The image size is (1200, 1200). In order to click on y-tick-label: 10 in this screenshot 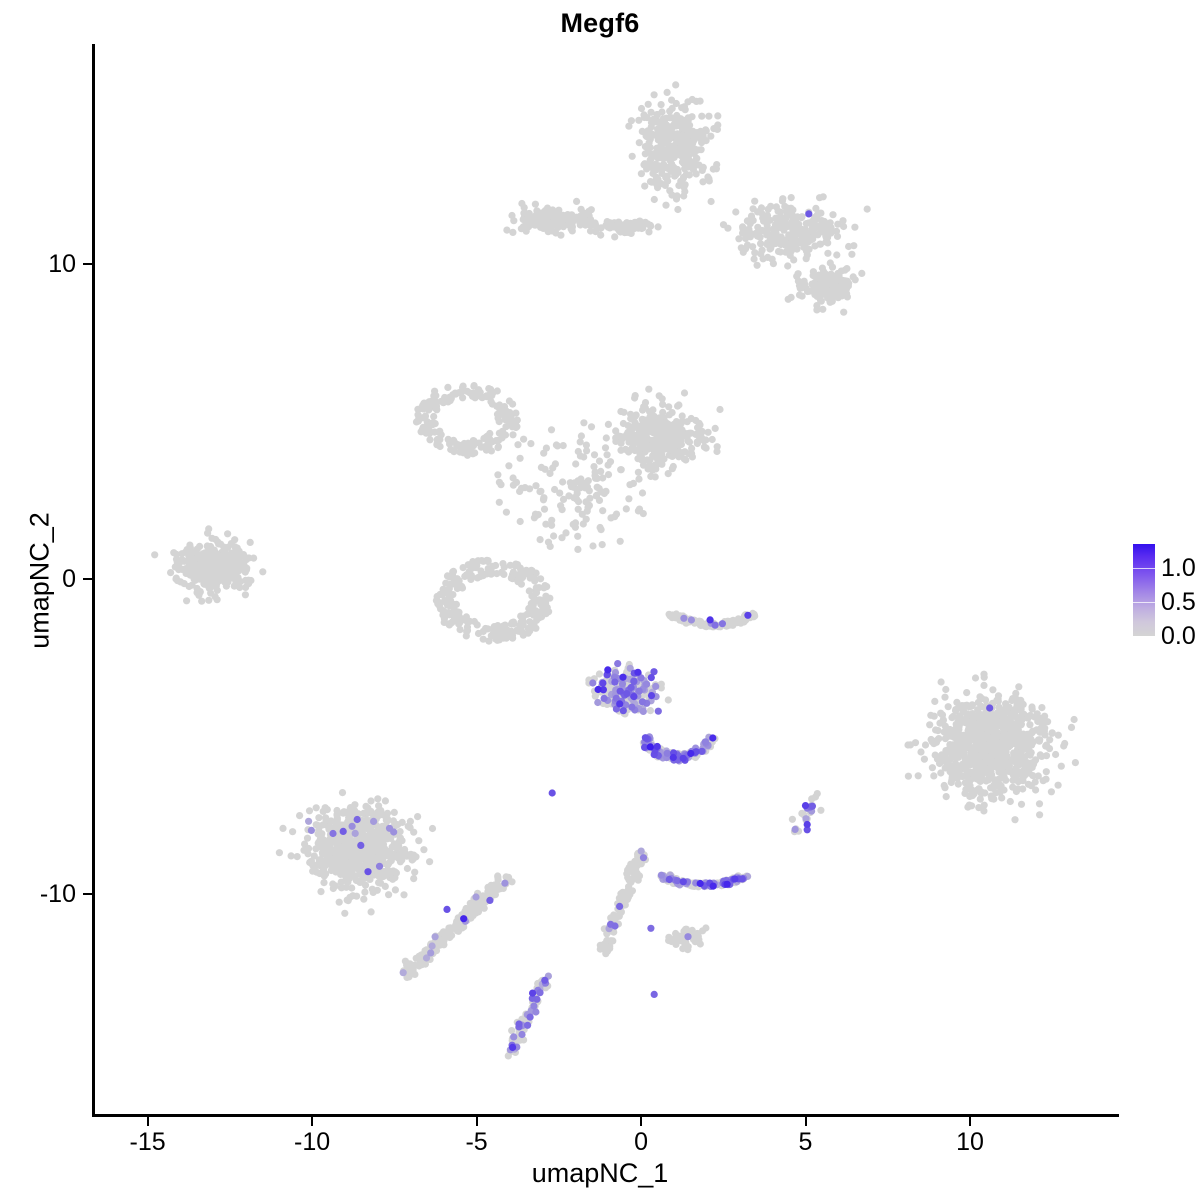, I will do `click(62, 264)`.